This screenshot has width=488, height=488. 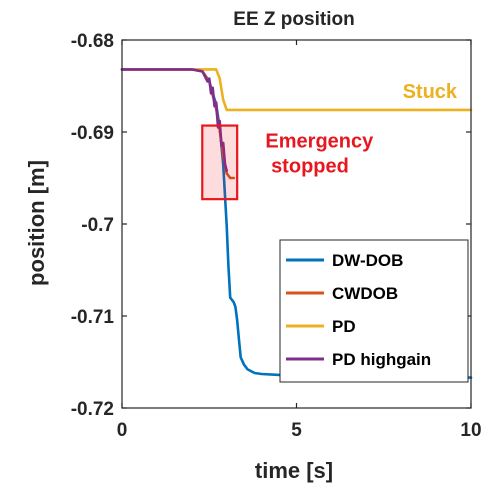 I want to click on x-tick-label: 5, so click(x=296, y=430).